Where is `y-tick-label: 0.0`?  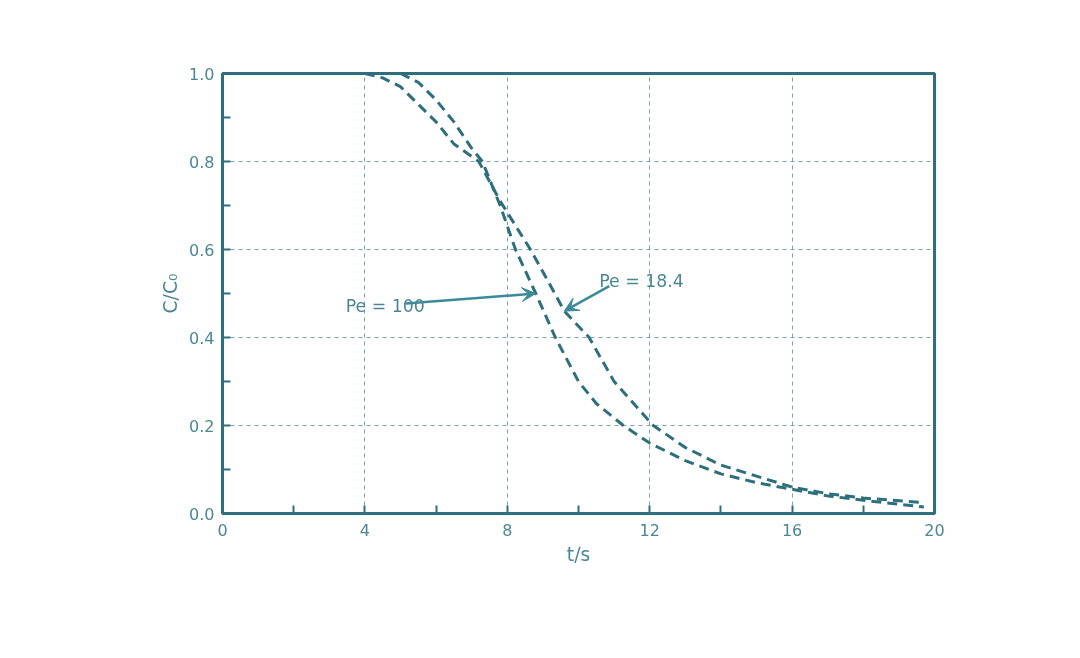
y-tick-label: 0.0 is located at coordinates (202, 514).